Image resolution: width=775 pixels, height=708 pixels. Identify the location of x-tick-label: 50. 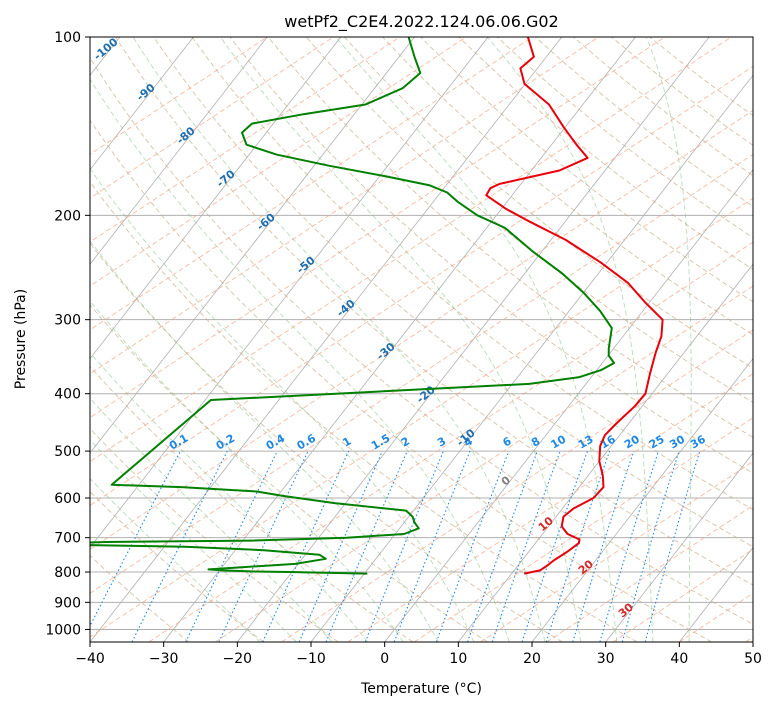
(753, 659).